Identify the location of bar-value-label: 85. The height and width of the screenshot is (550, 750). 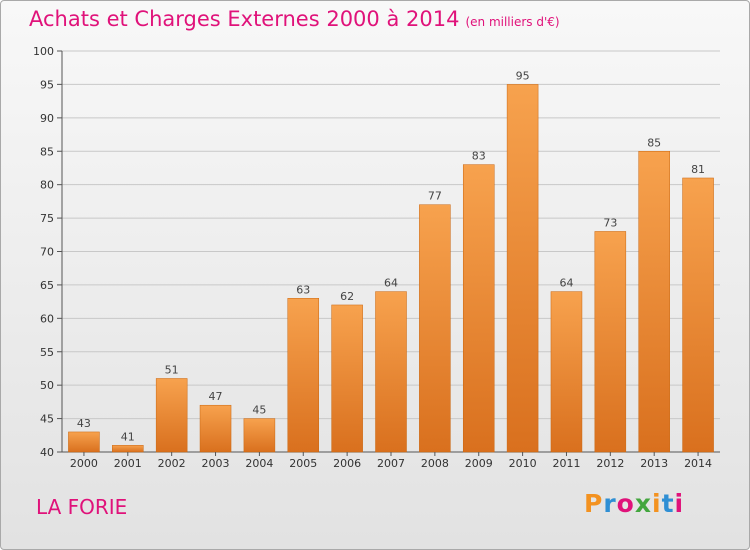
(654, 142).